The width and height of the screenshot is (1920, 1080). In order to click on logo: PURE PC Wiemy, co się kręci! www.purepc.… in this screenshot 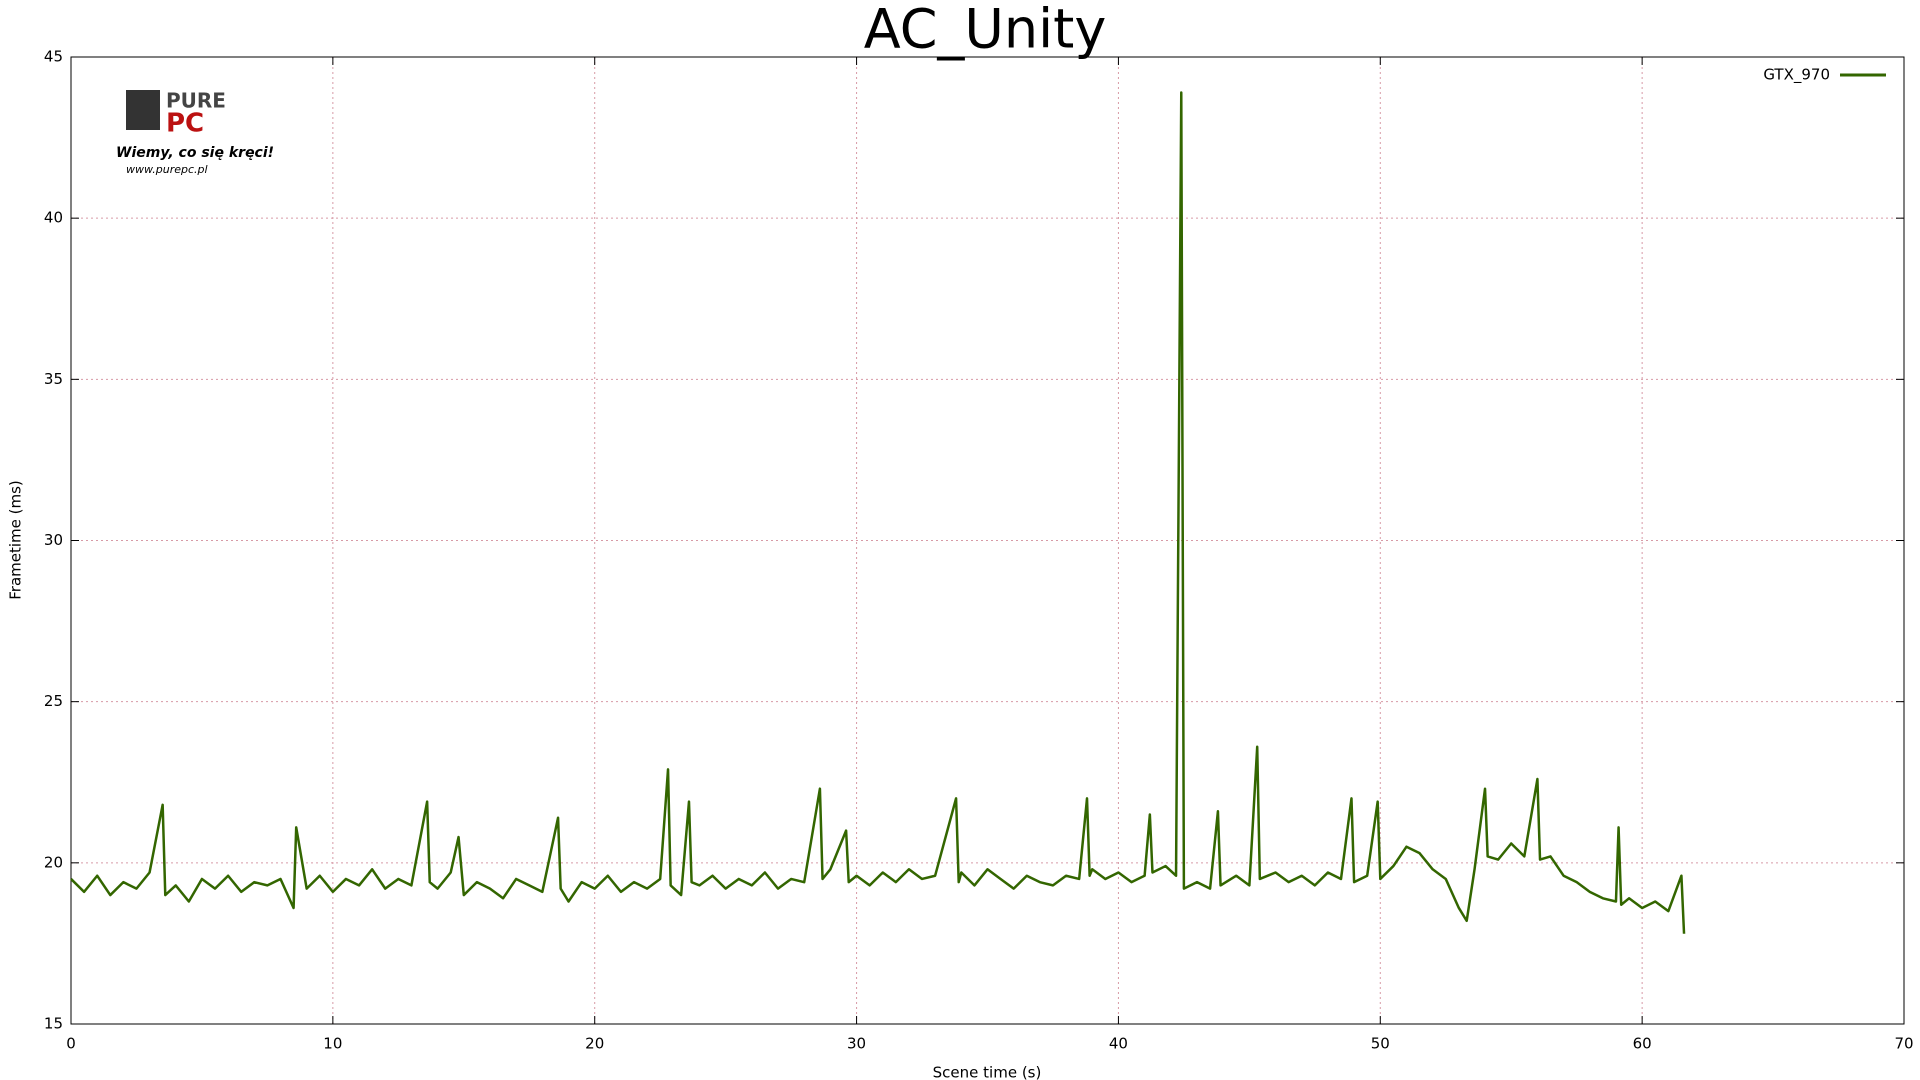, I will do `click(195, 133)`.